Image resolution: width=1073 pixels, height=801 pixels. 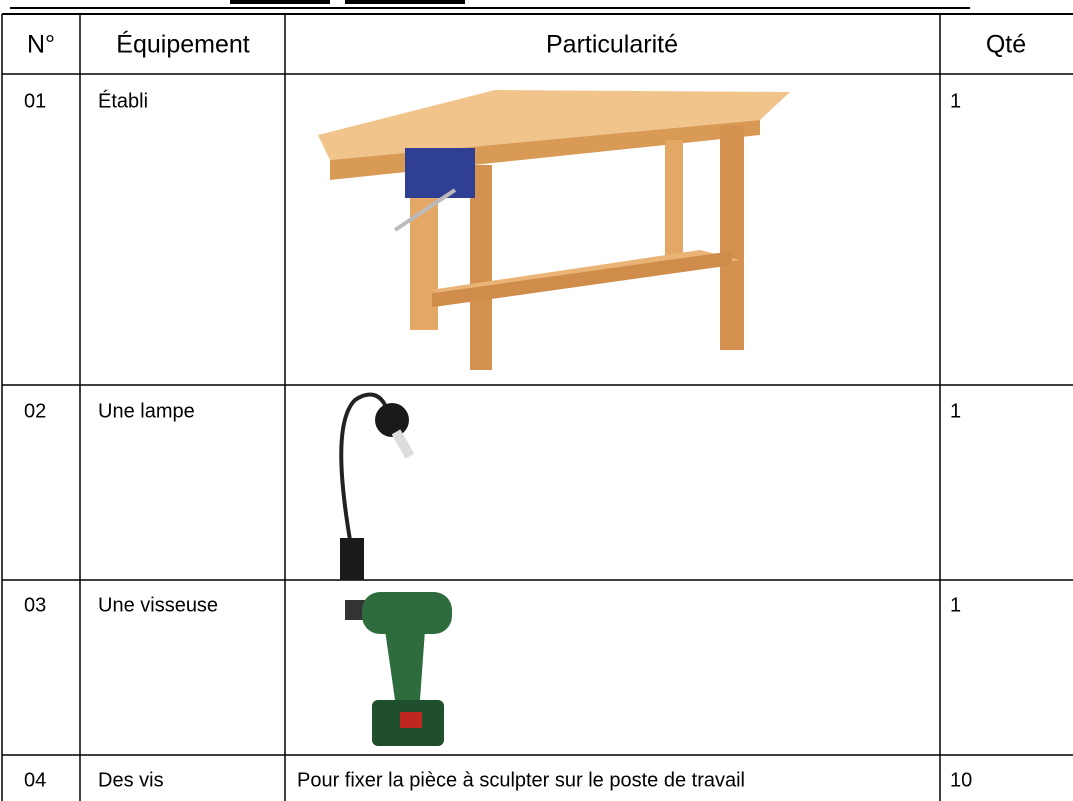 I want to click on number-cell: 02, so click(x=35, y=411).